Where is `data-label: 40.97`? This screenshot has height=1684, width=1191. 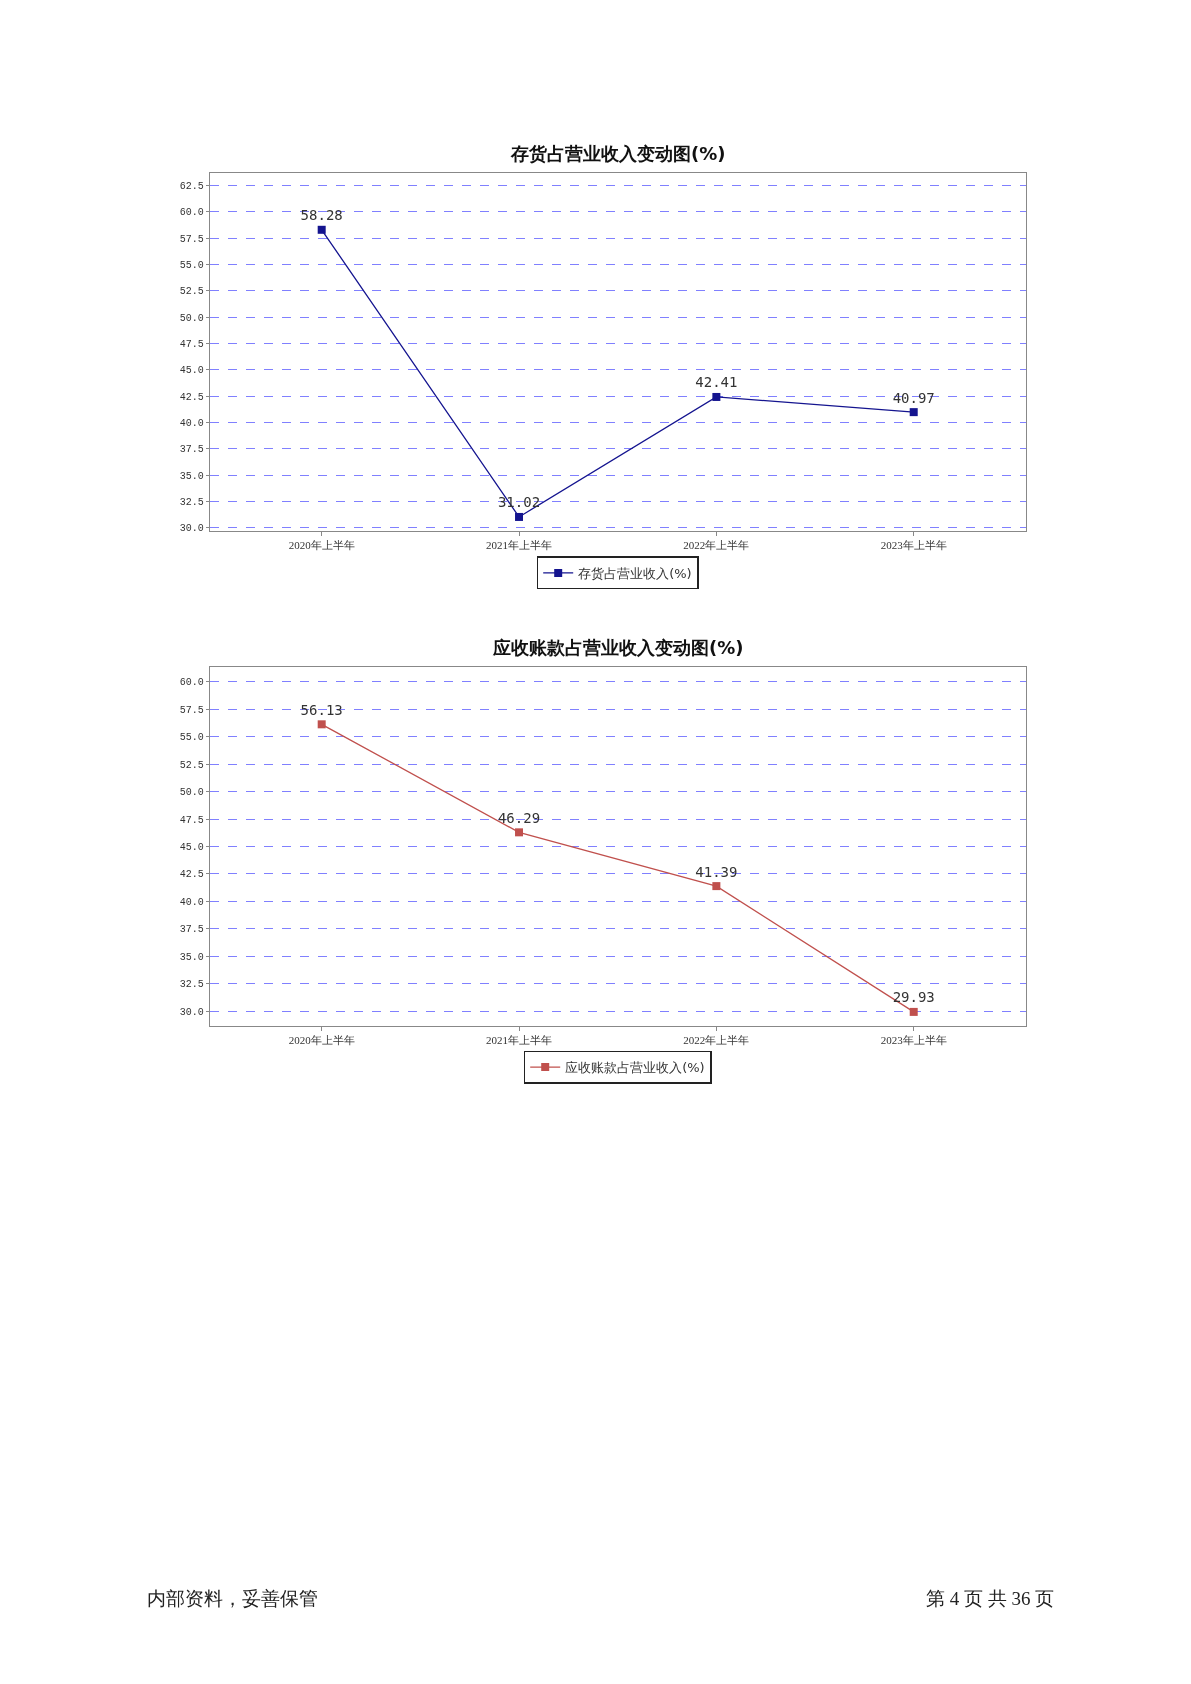 data-label: 40.97 is located at coordinates (913, 397).